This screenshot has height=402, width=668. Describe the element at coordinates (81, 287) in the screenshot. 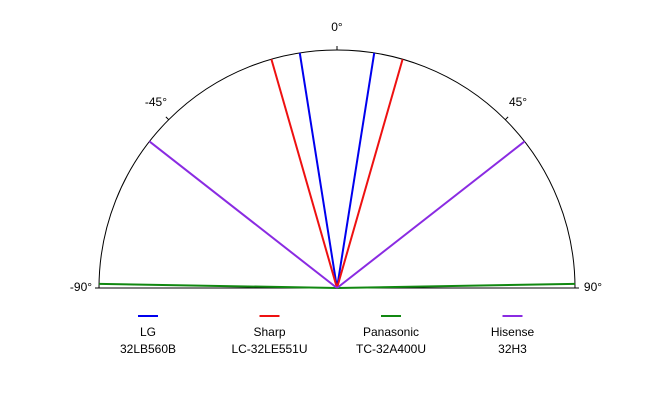

I see `theta-tick-label: -90°` at that location.